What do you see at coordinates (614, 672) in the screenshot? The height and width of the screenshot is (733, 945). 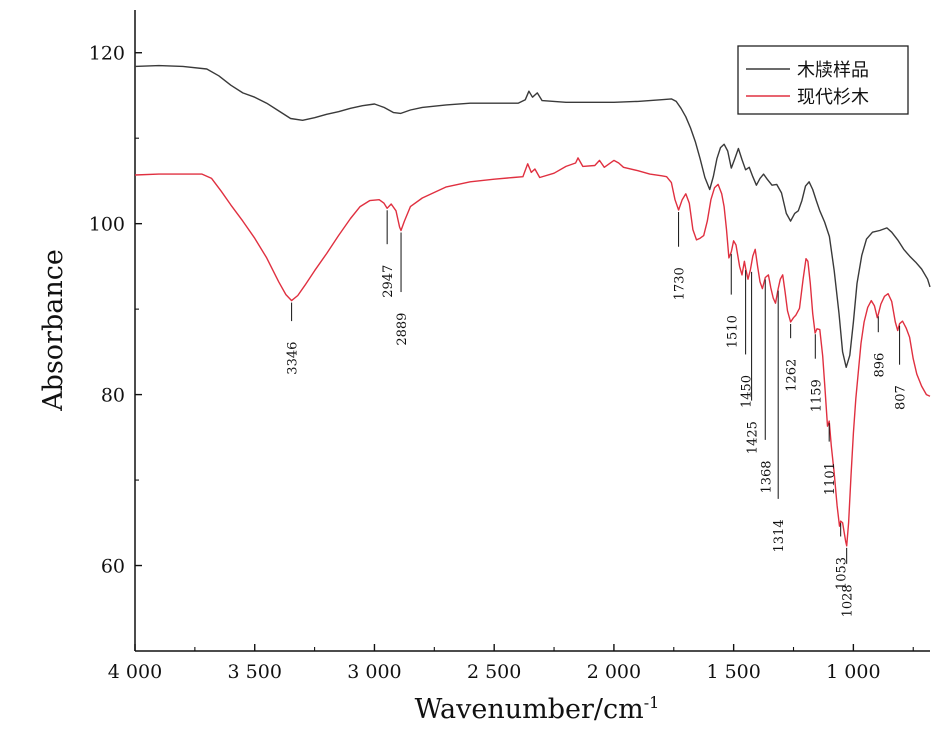 I see `x-tick-label-2000: 2 000` at bounding box center [614, 672].